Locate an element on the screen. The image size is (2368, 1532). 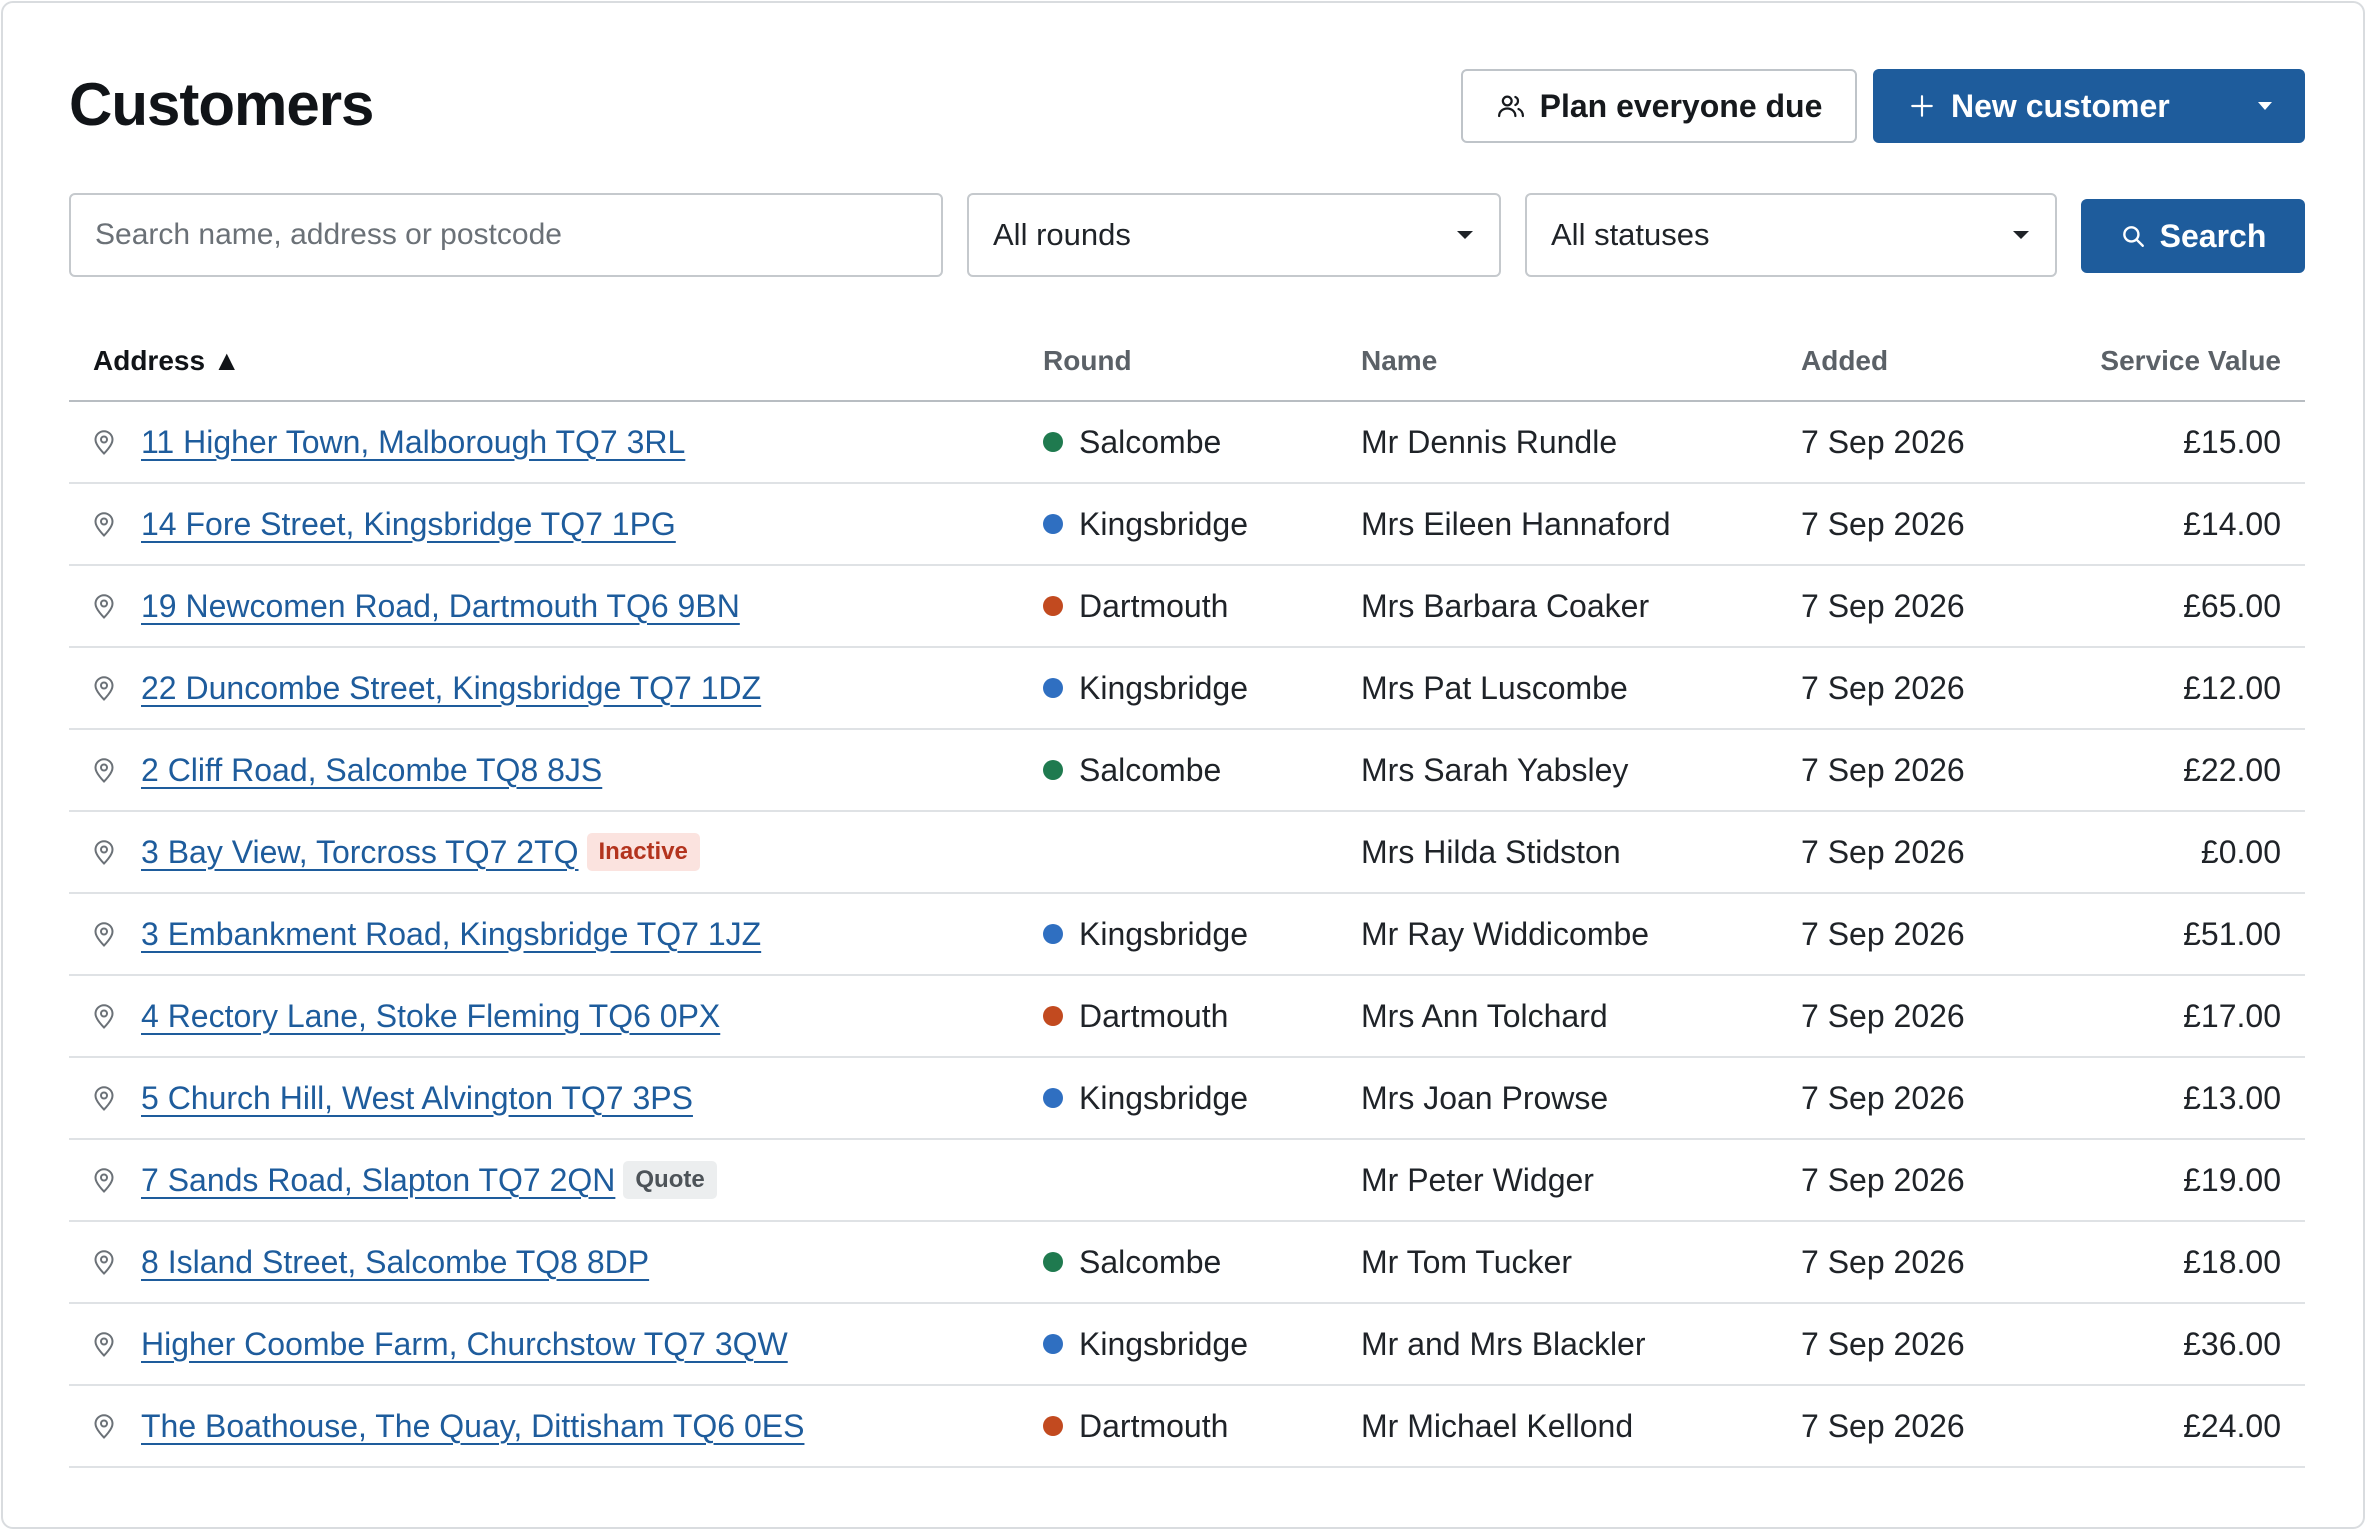
address-cell: 3 Bay View, Torcross TQ7 2TQ Inactive is located at coordinates (544, 852).